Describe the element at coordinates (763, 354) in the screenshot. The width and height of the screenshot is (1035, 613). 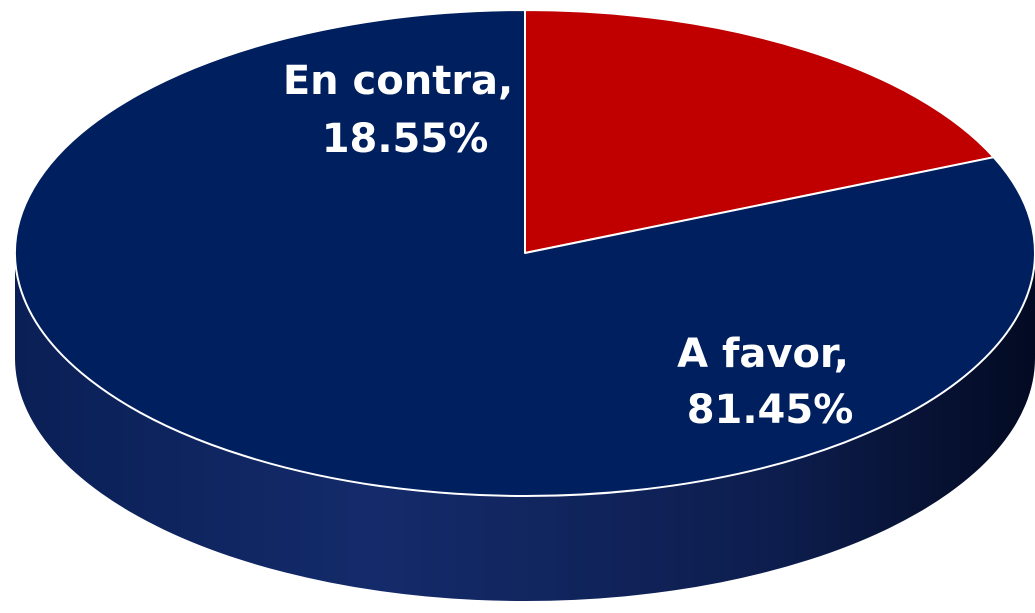
I see `label-a-favor-name: A favor,` at that location.